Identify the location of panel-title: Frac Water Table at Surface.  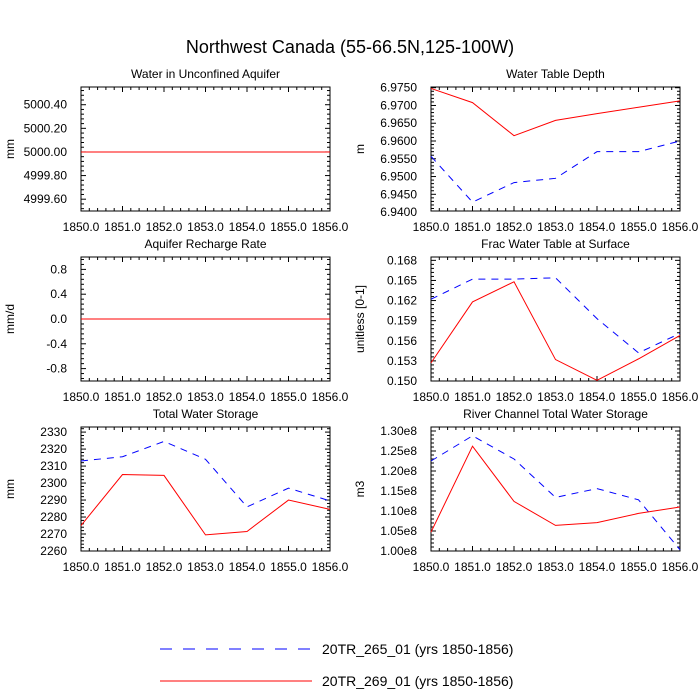
(555, 244).